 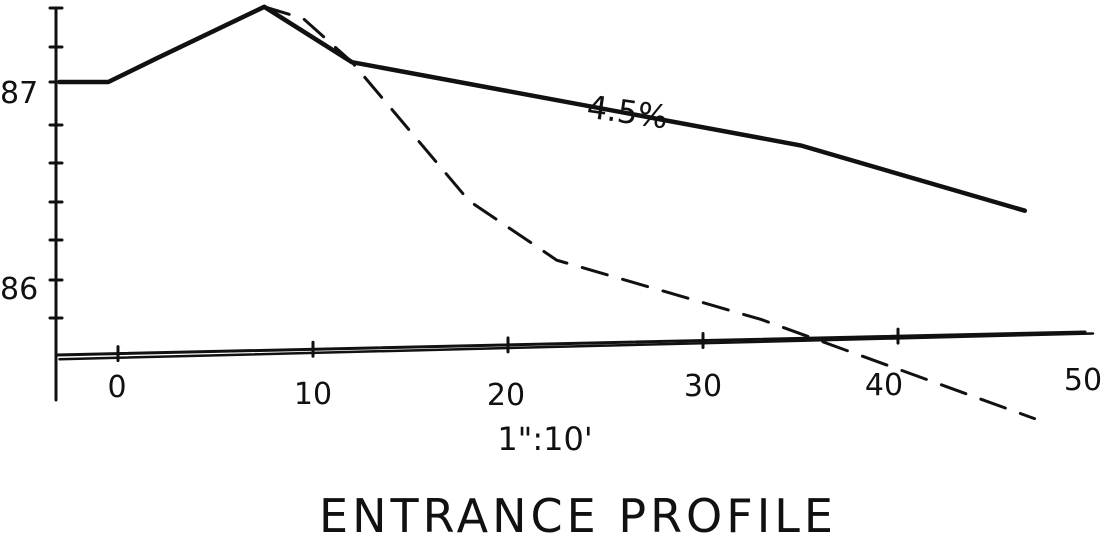 What do you see at coordinates (884, 385) in the screenshot?
I see `x-tick-label-40: 40` at bounding box center [884, 385].